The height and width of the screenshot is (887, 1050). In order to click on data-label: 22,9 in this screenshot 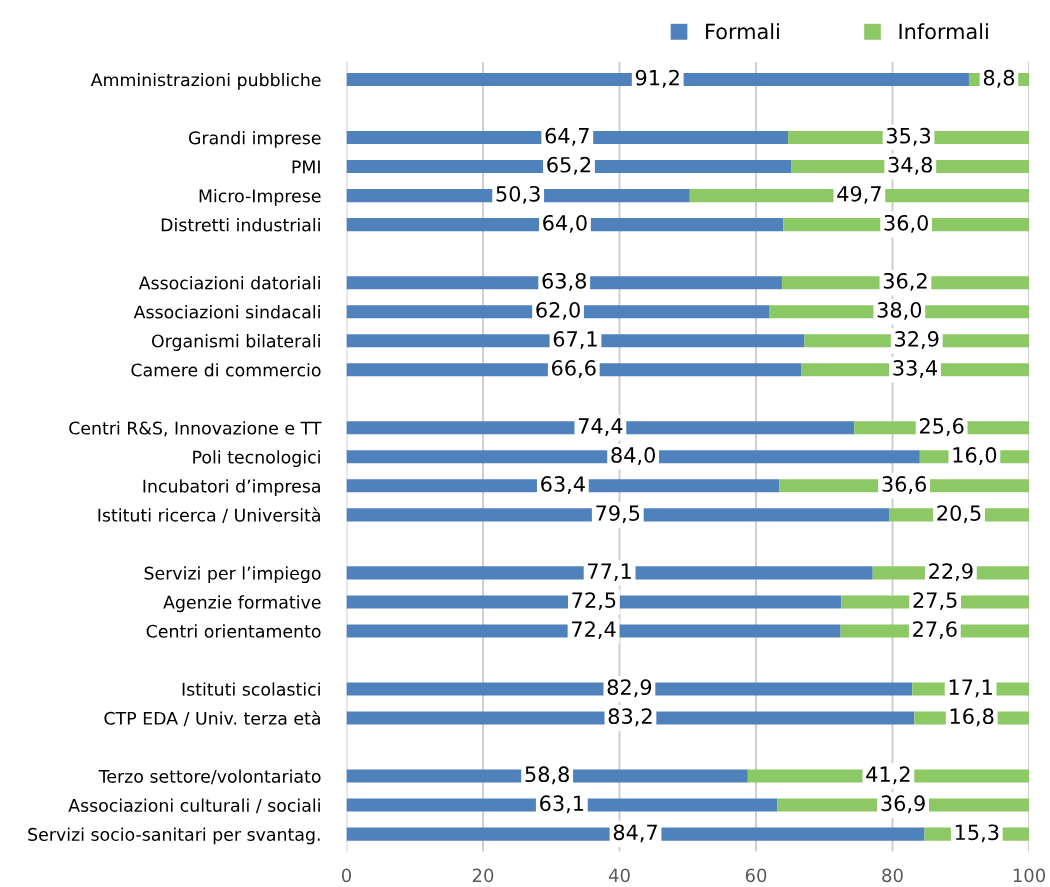, I will do `click(951, 572)`.